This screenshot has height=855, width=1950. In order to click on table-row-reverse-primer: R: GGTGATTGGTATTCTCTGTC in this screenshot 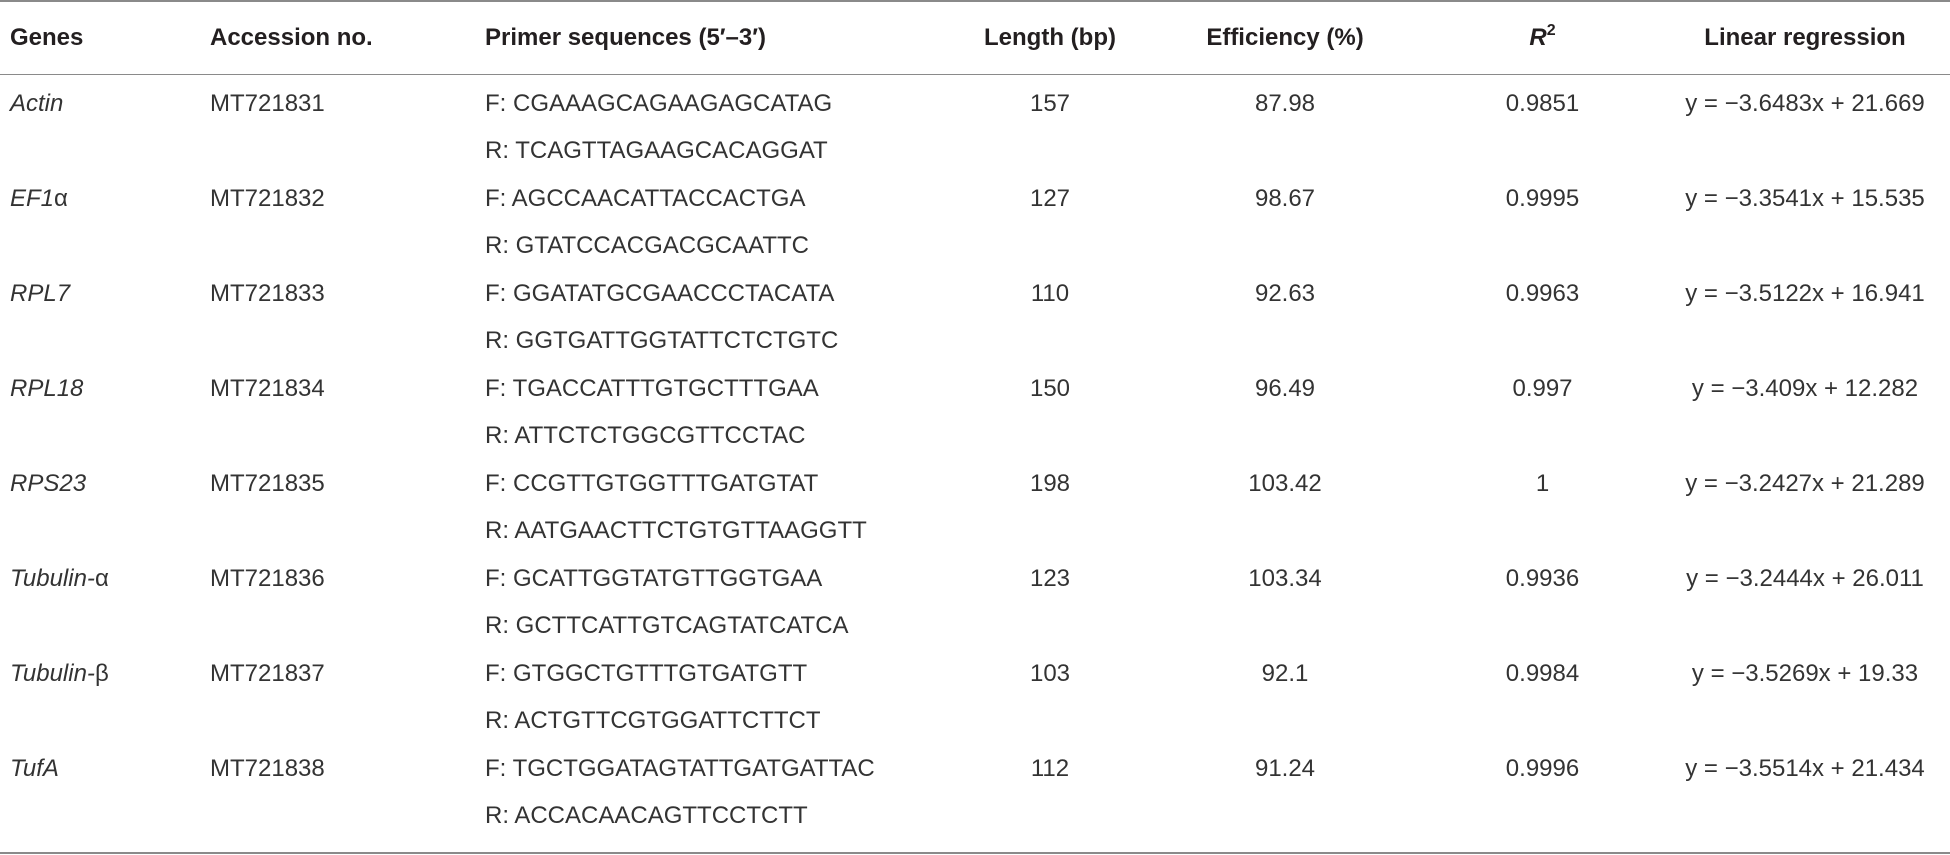, I will do `click(975, 342)`.